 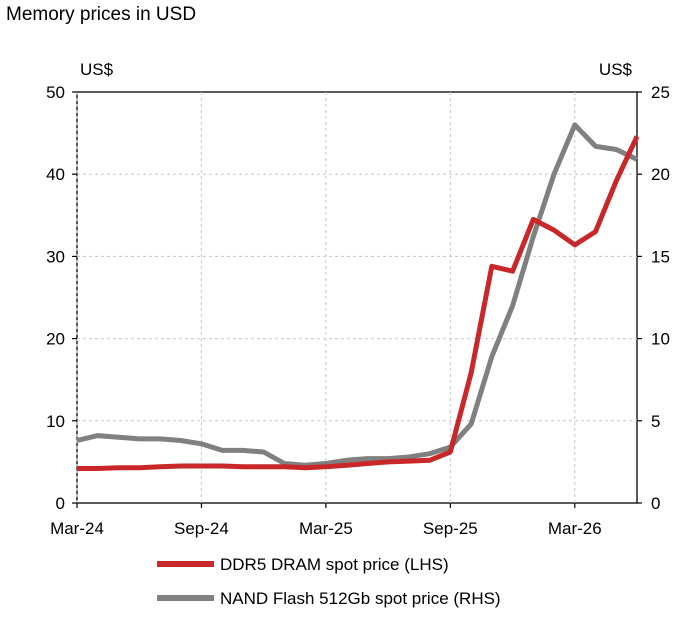 What do you see at coordinates (97, 69) in the screenshot?
I see `left-axis-unit-label: US$` at bounding box center [97, 69].